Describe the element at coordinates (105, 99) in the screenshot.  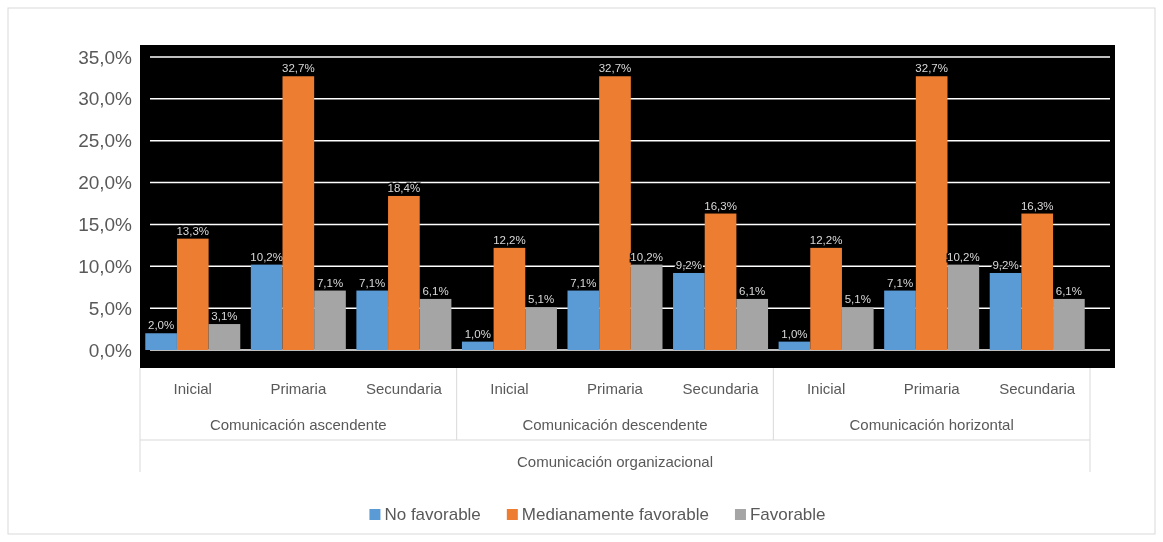
I see `y-tick-label: 30,0%` at that location.